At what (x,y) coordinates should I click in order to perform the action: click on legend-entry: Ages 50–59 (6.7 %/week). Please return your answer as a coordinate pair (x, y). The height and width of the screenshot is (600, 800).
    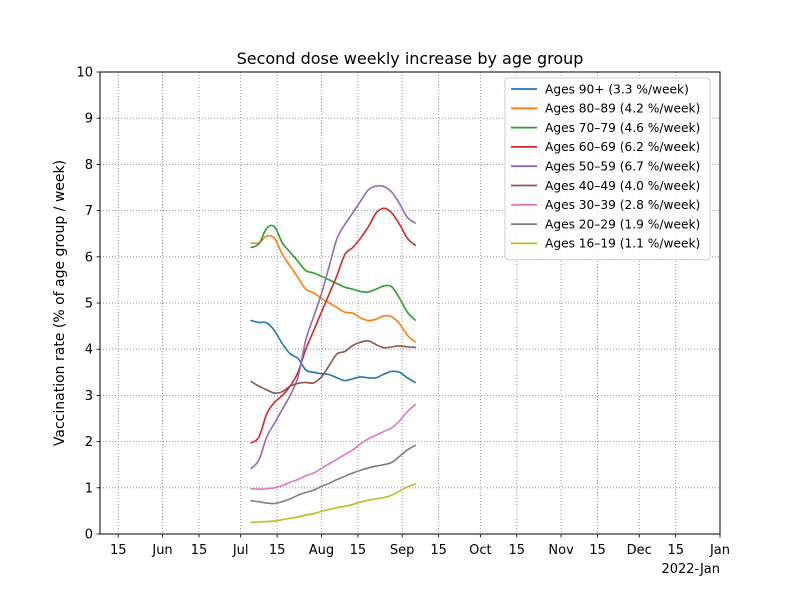
    Looking at the image, I should click on (622, 167).